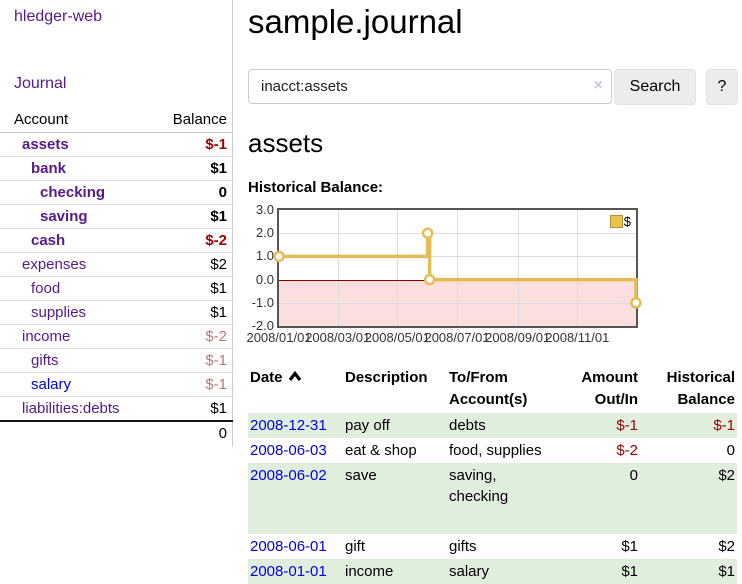  What do you see at coordinates (54, 264) in the screenshot?
I see `account-link-expenses: expenses` at bounding box center [54, 264].